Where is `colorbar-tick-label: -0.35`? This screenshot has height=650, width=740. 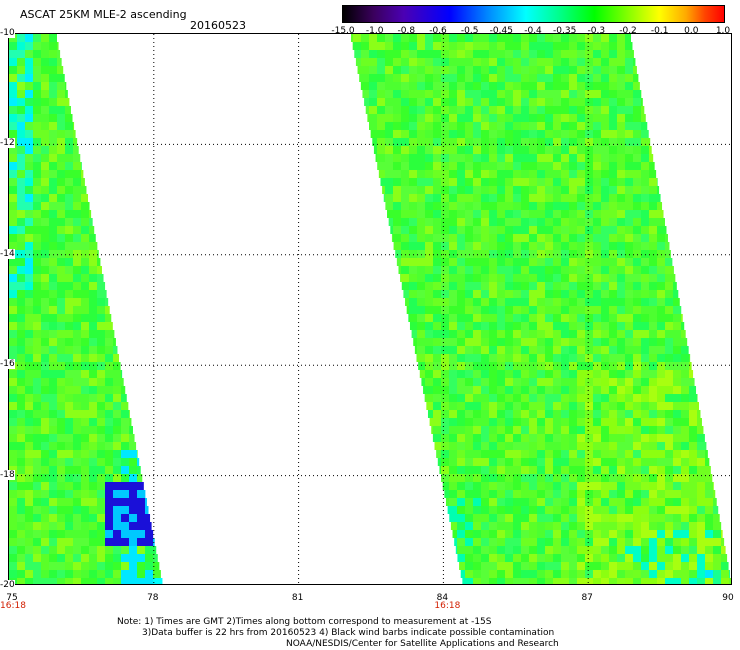
colorbar-tick-label: -0.35 is located at coordinates (565, 31).